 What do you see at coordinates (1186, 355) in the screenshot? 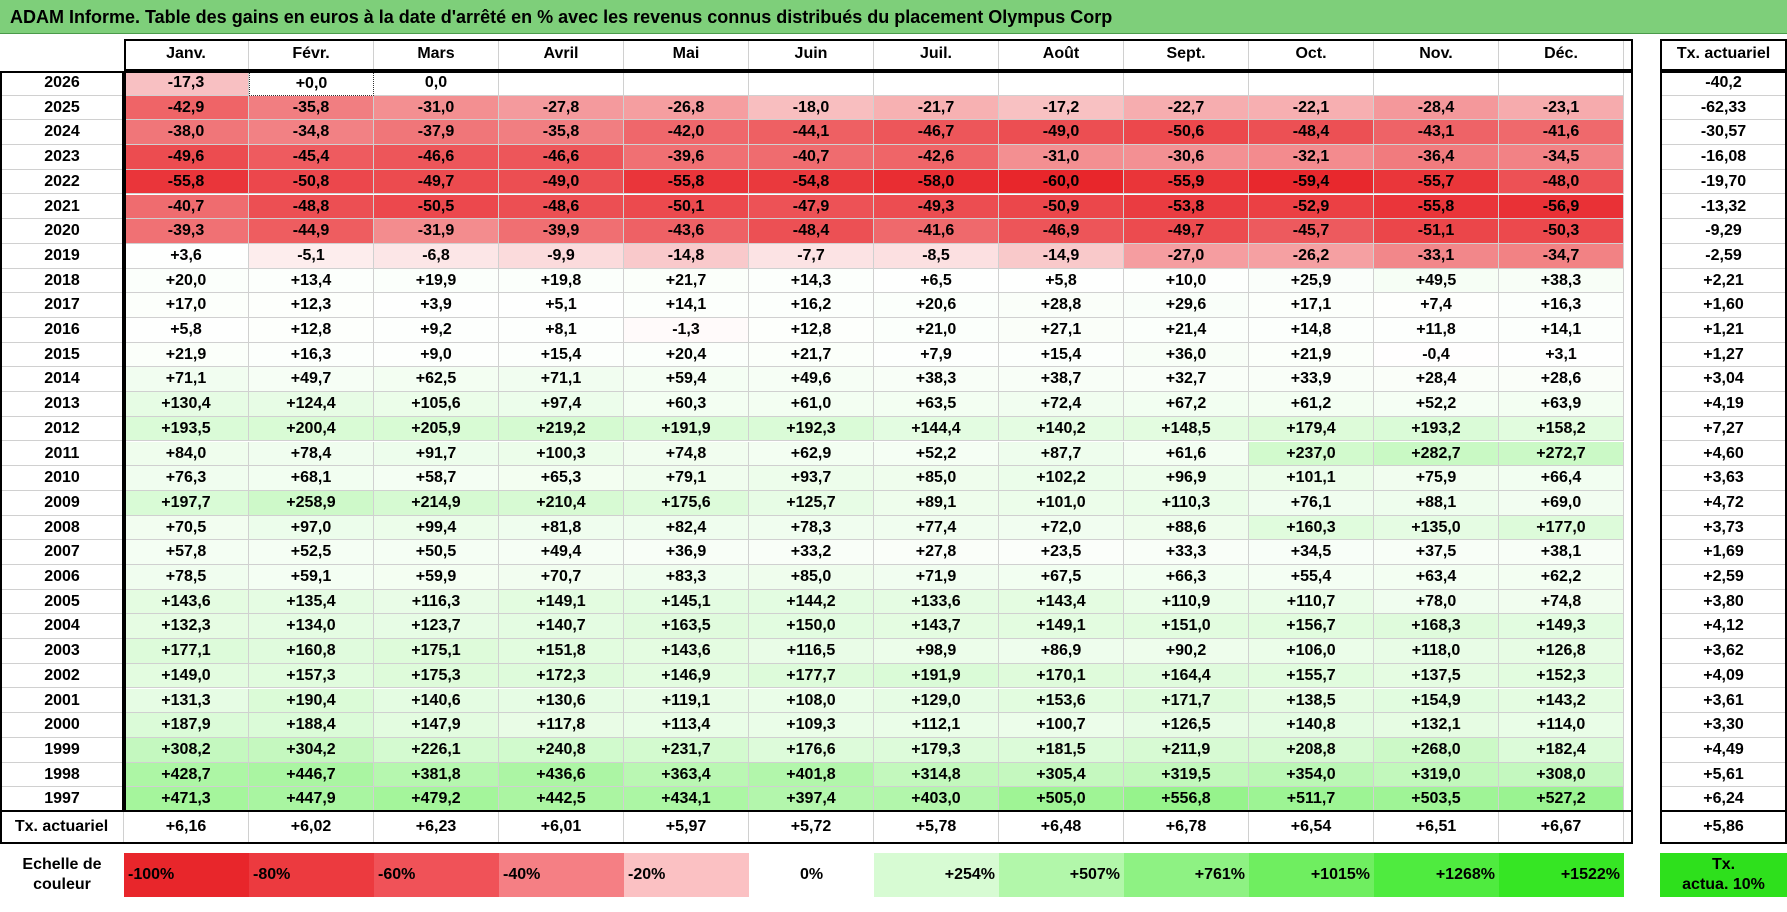
I see `table-cell: +36,0` at bounding box center [1186, 355].